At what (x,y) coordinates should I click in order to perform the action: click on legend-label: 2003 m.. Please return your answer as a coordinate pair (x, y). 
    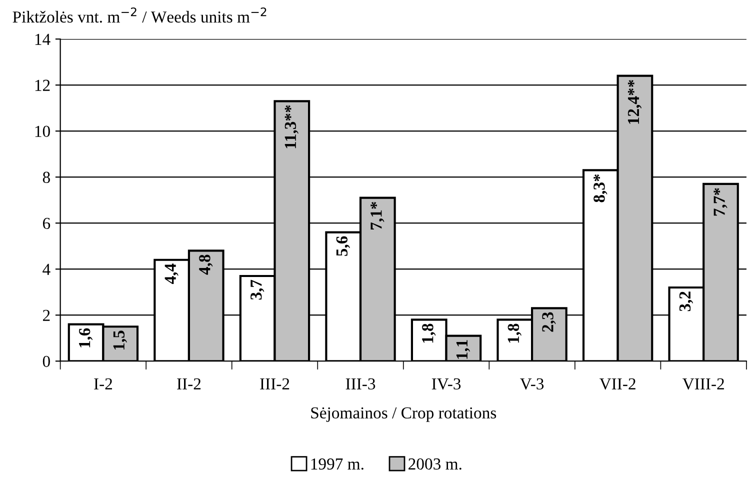
    Looking at the image, I should click on (435, 464).